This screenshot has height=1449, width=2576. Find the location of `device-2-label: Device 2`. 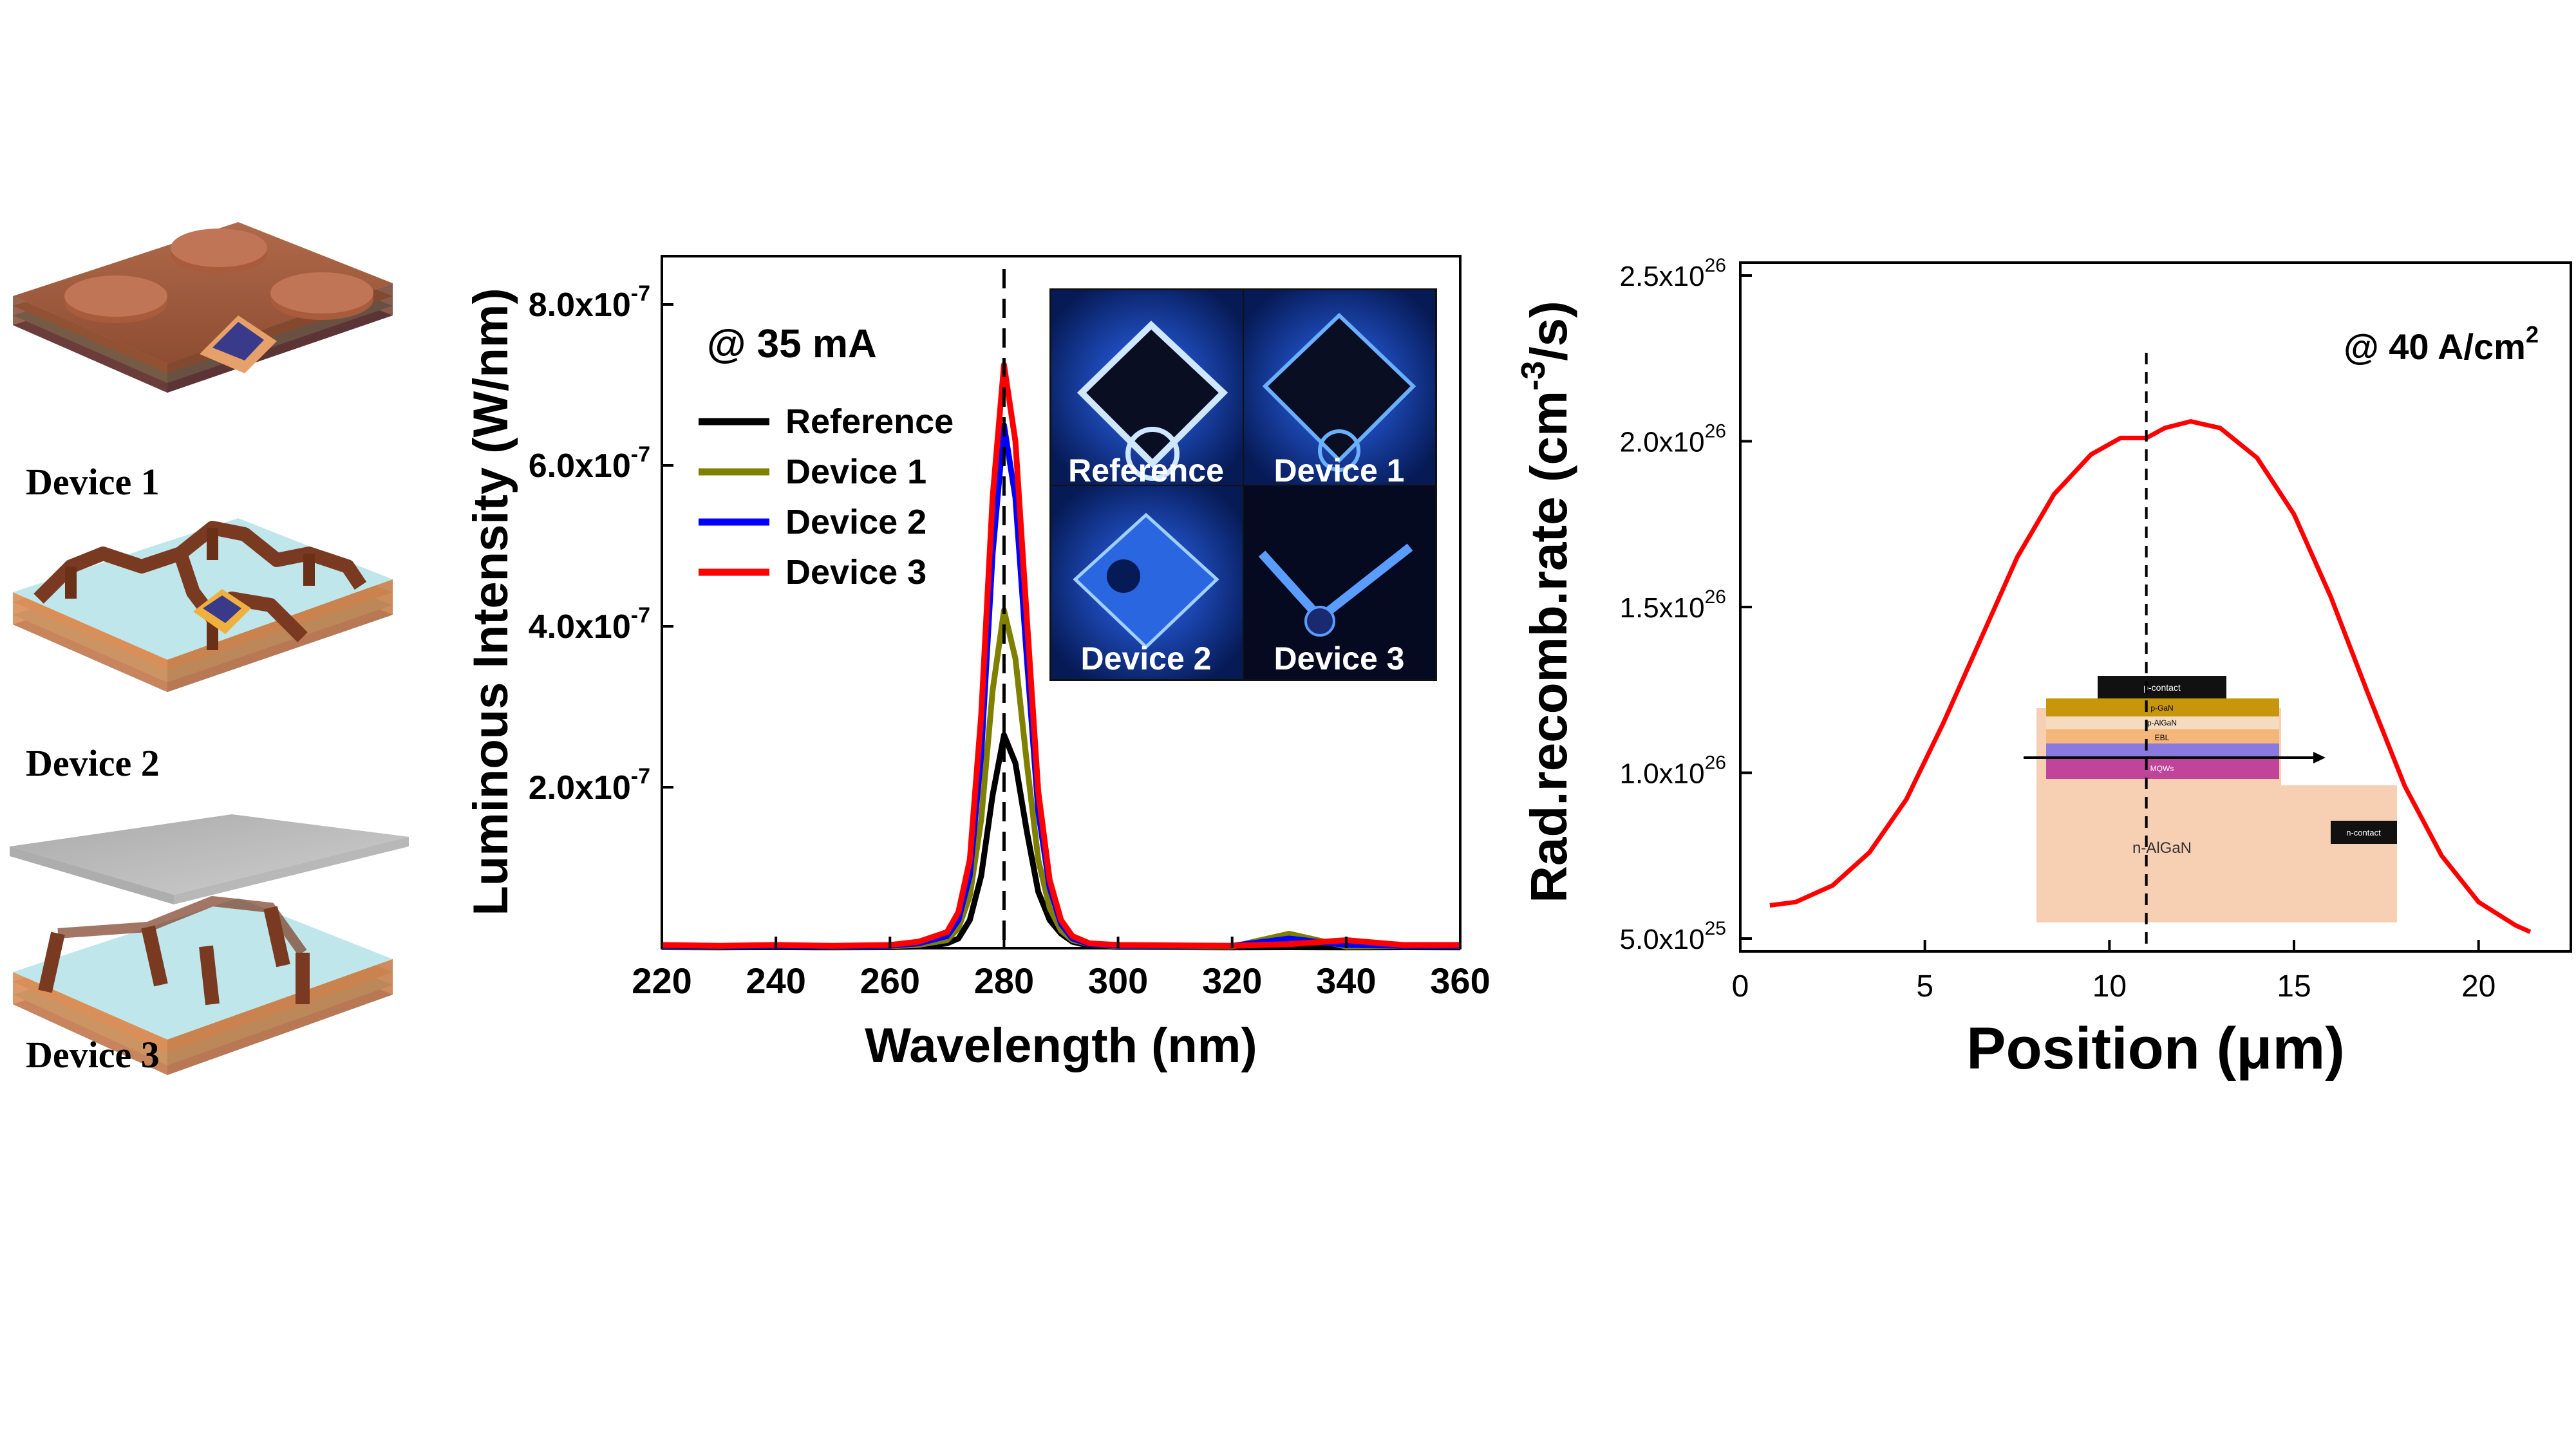

device-2-label: Device 2 is located at coordinates (93, 763).